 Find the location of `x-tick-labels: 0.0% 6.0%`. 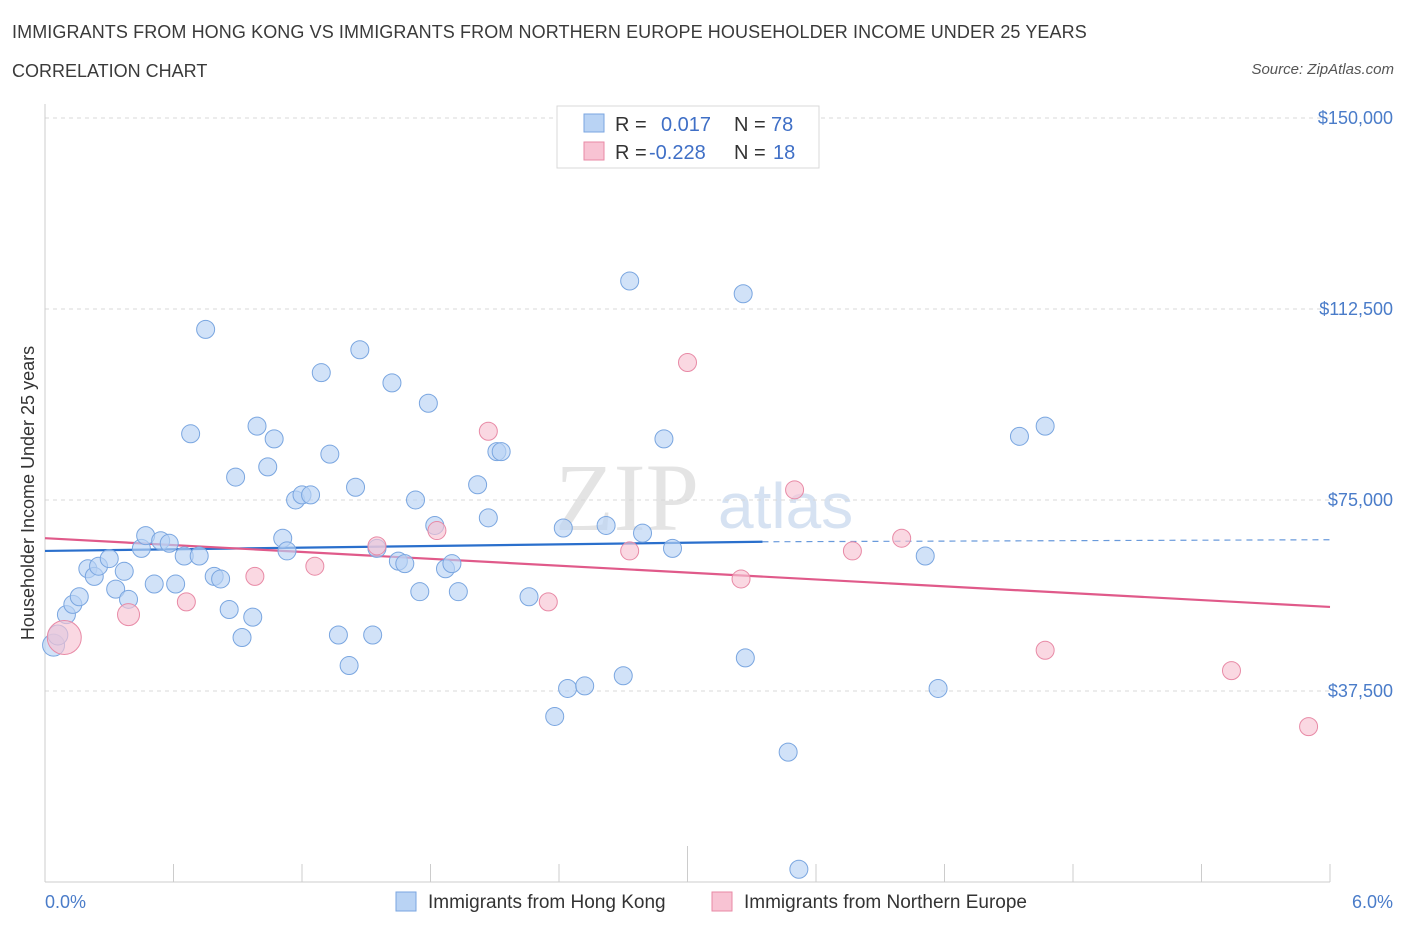

x-tick-labels: 0.0% 6.0% is located at coordinates (719, 902).